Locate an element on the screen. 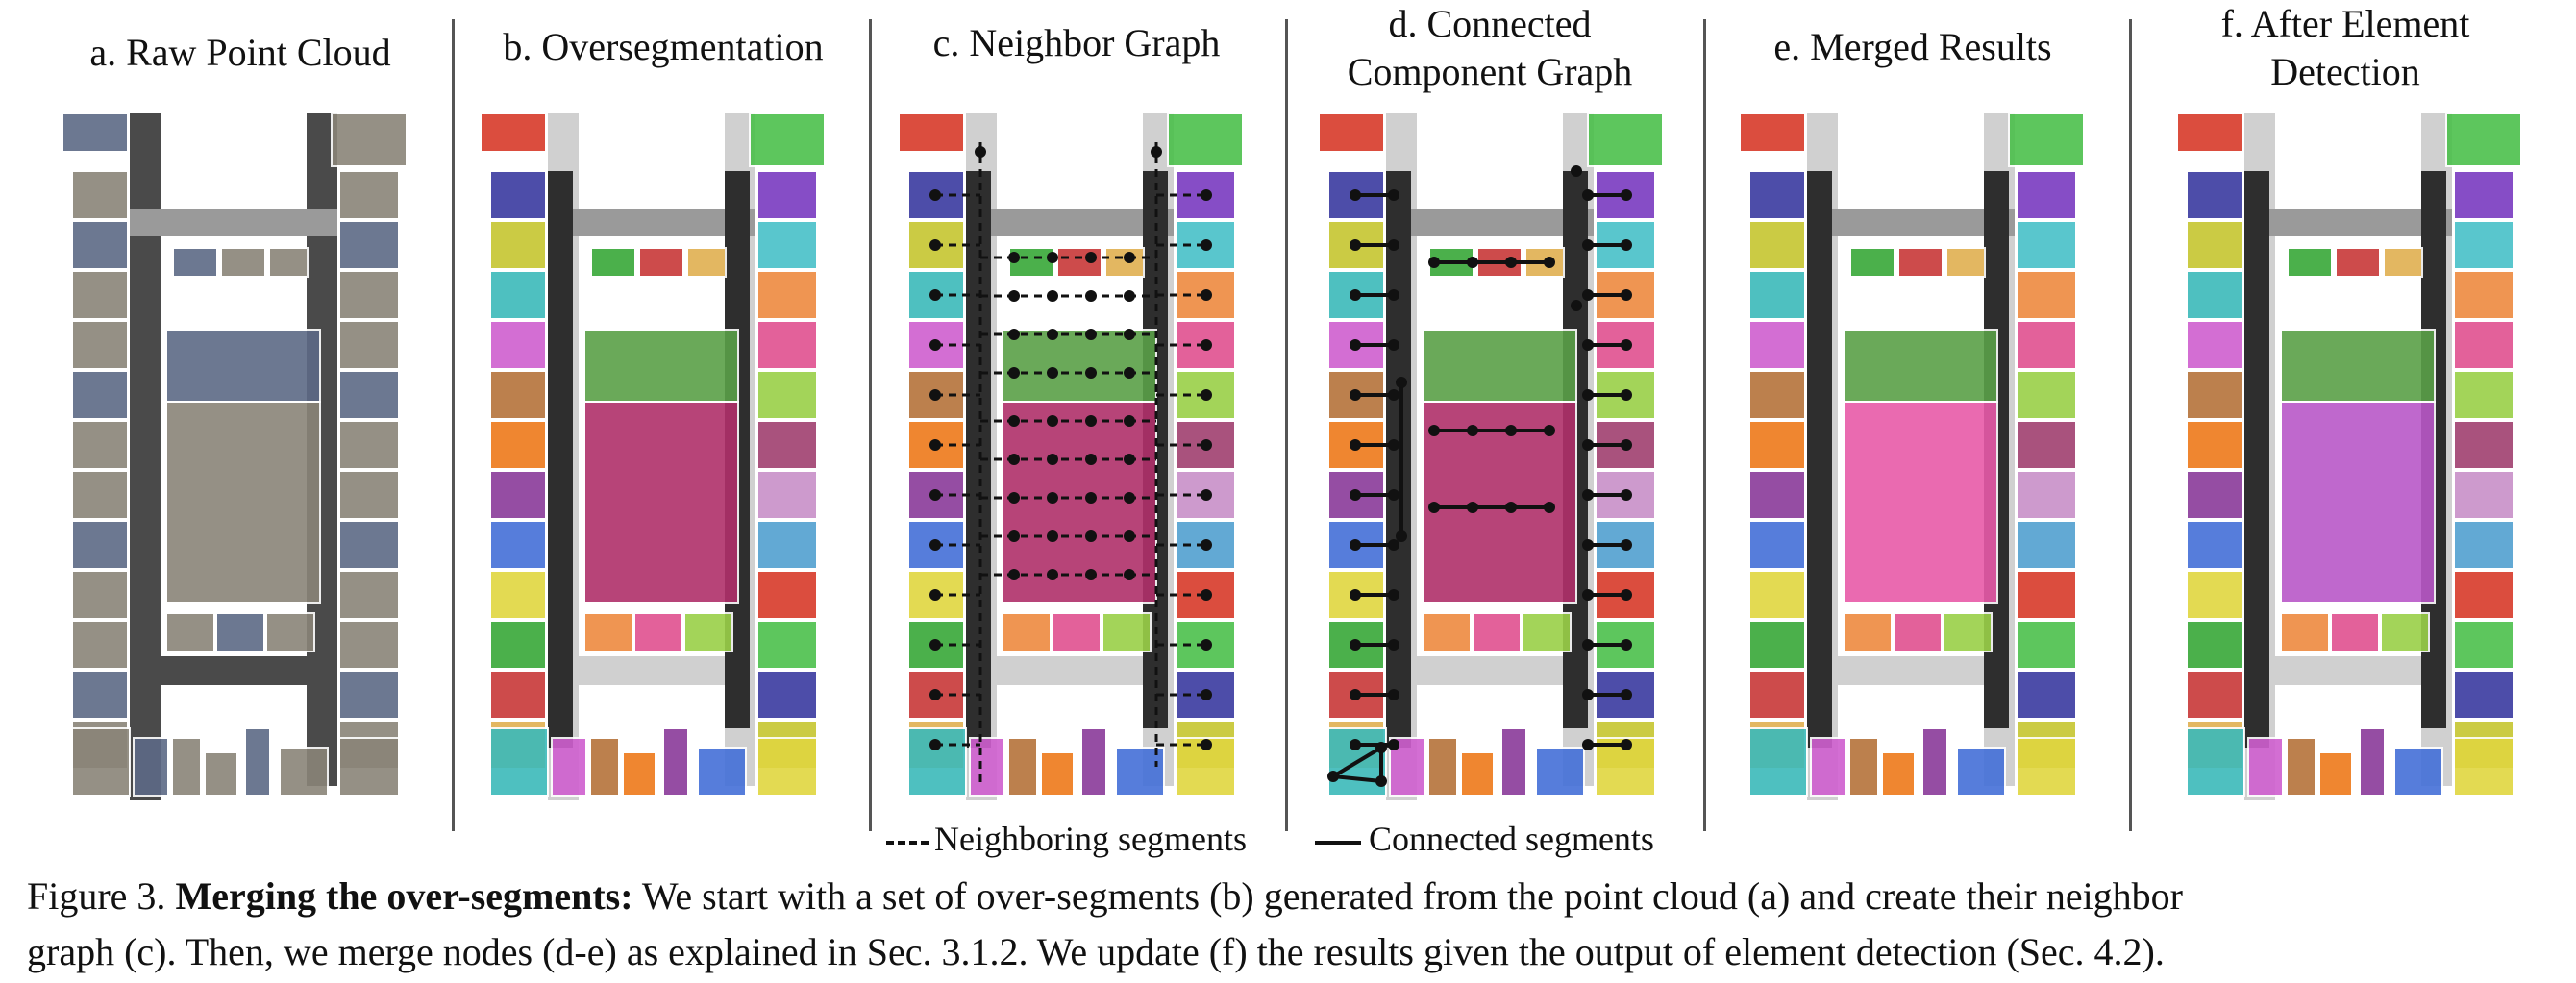 The image size is (2576, 983). panel-d-image is located at coordinates (1492, 459).